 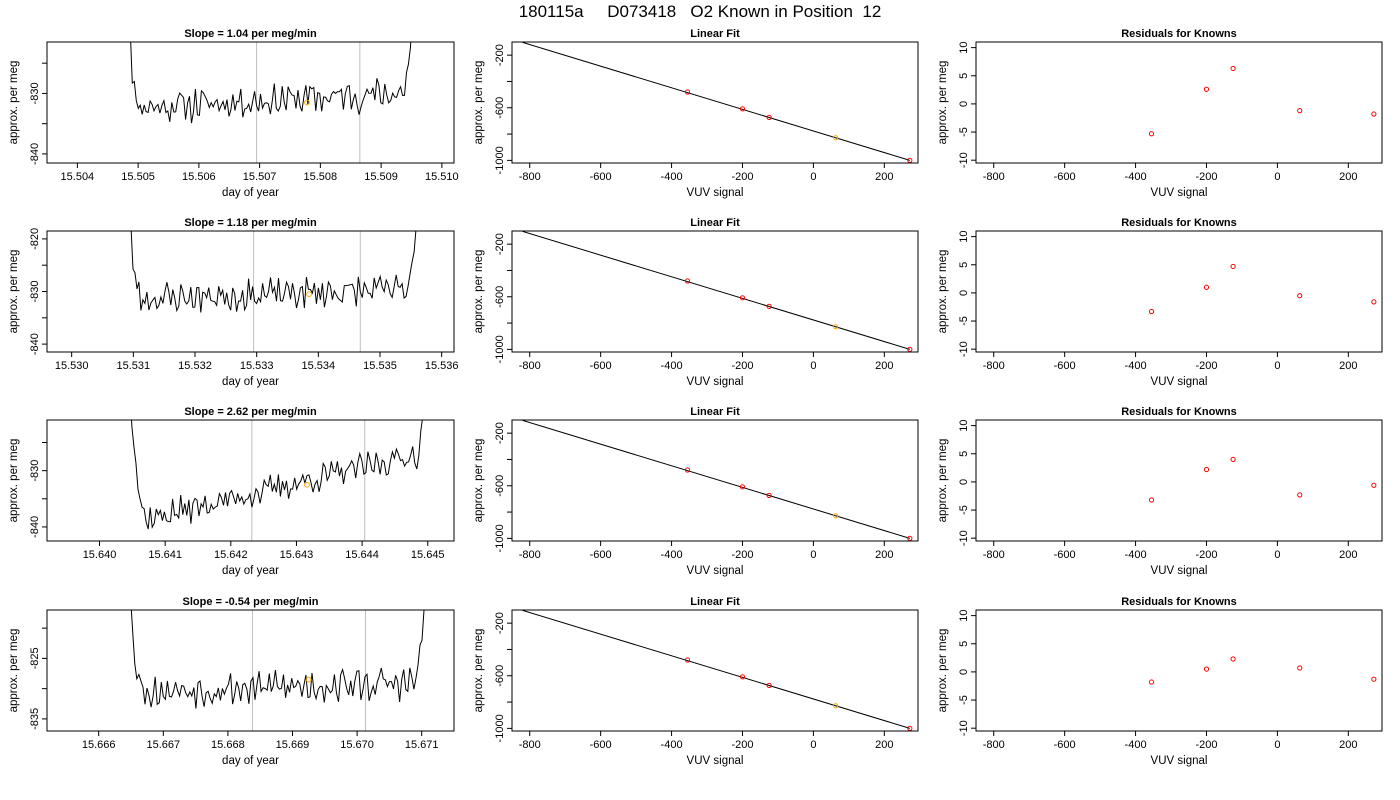 I want to click on x-tick-label: 15.643, so click(x=297, y=555).